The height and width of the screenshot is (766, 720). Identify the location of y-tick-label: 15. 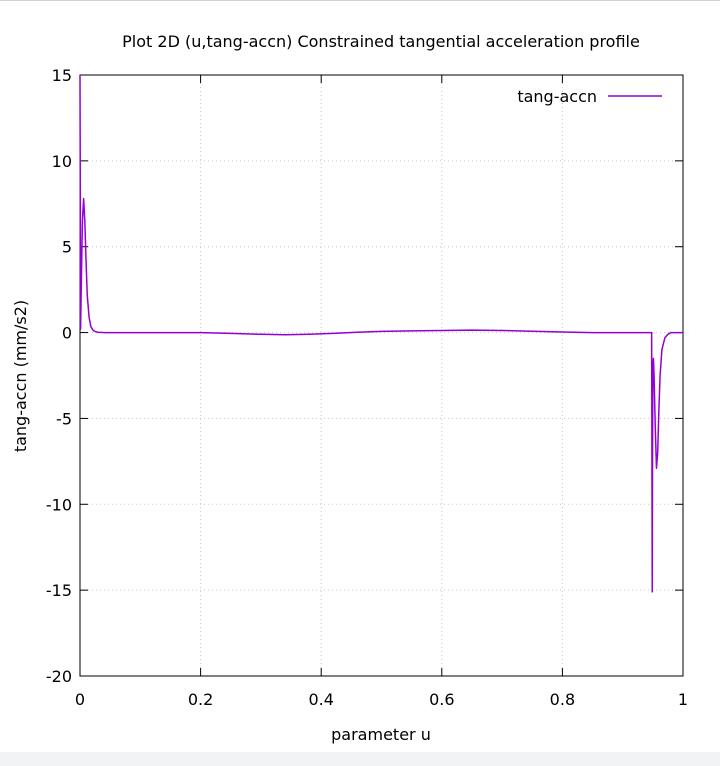
(62, 75).